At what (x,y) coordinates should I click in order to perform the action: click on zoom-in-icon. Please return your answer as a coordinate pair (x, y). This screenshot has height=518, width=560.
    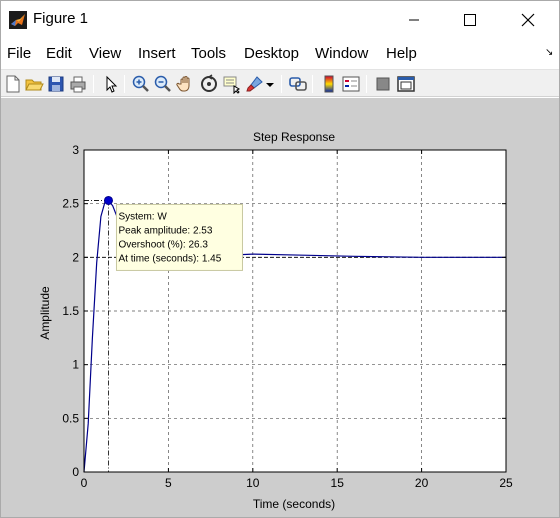
    Looking at the image, I should click on (141, 84).